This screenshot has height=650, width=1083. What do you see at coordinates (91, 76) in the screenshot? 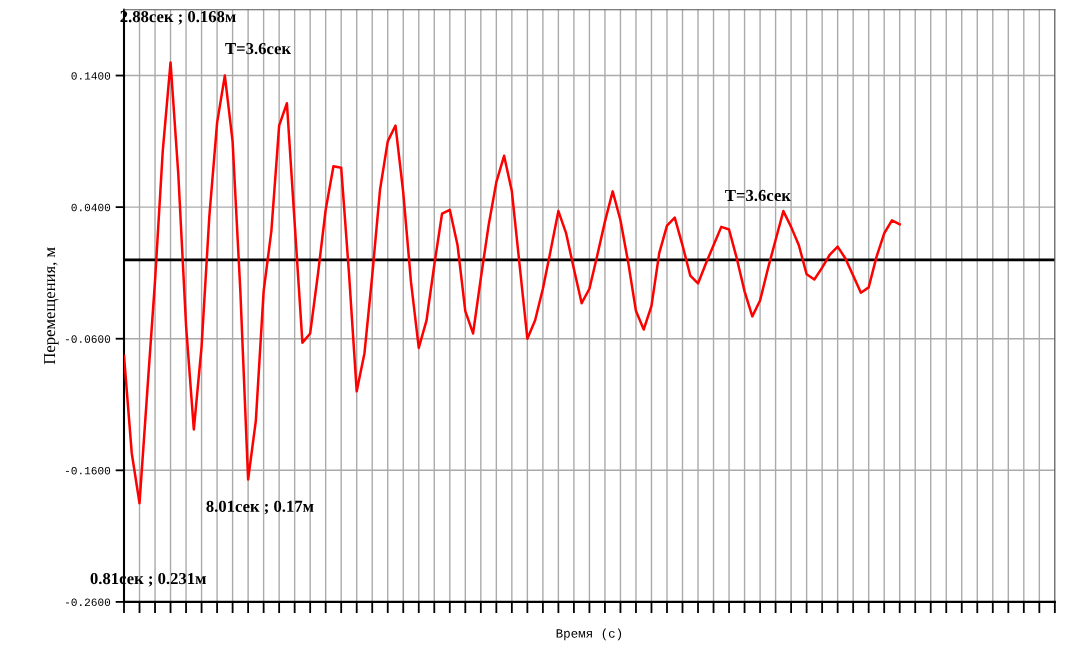
I see `y-tick-label: 0.1400` at bounding box center [91, 76].